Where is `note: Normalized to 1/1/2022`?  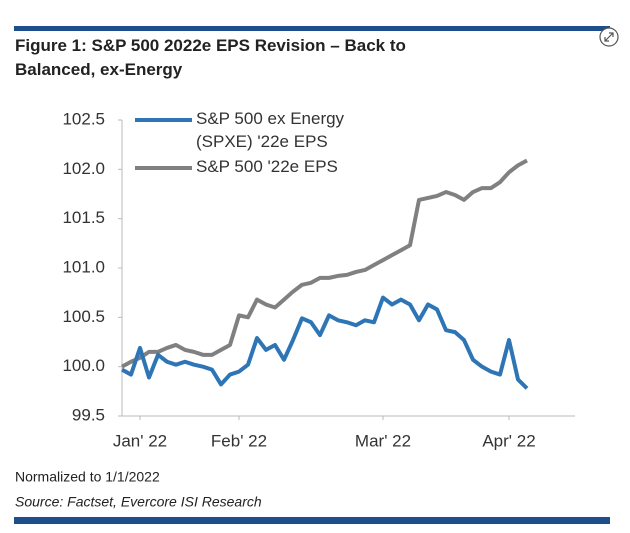 note: Normalized to 1/1/2022 is located at coordinates (87, 477).